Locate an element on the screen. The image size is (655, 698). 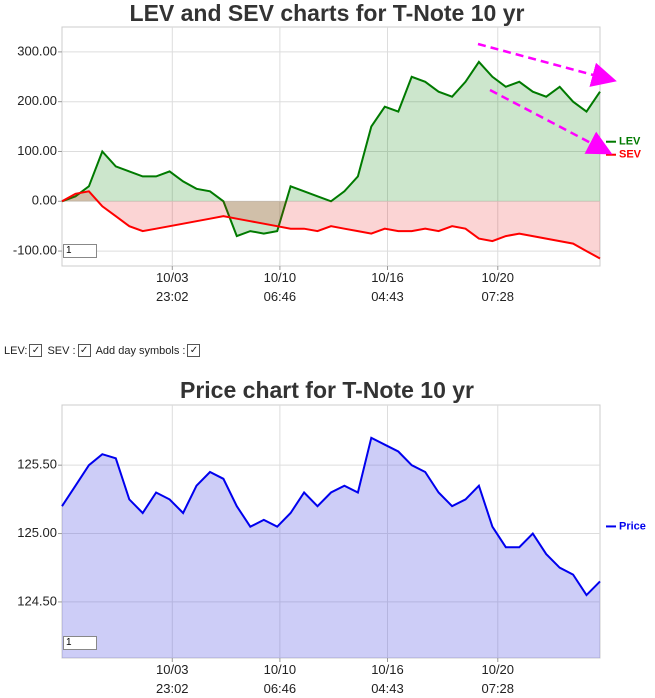
controls: LEV: ✓ SEV : ✓ Add day symbols : ✓ is located at coordinates (103, 350).